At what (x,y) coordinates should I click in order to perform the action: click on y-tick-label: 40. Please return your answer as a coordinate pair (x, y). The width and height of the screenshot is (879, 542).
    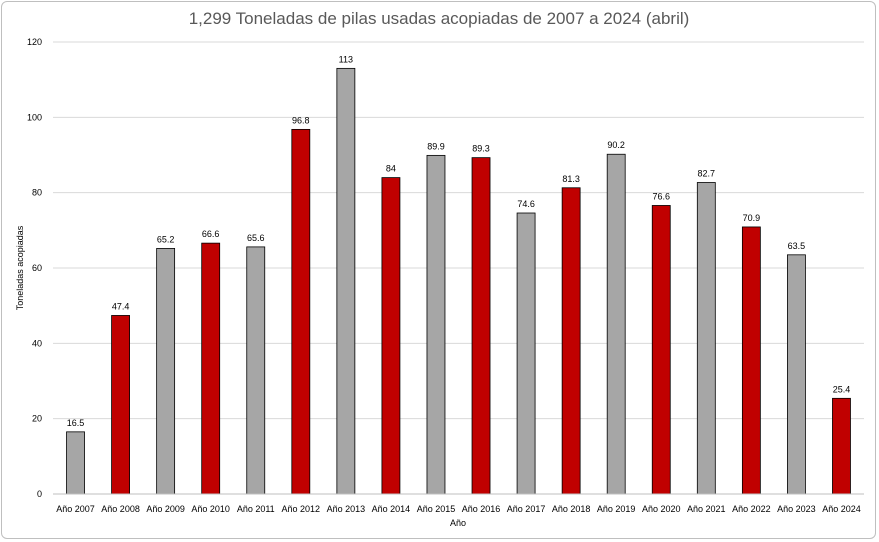
    Looking at the image, I should click on (37, 343).